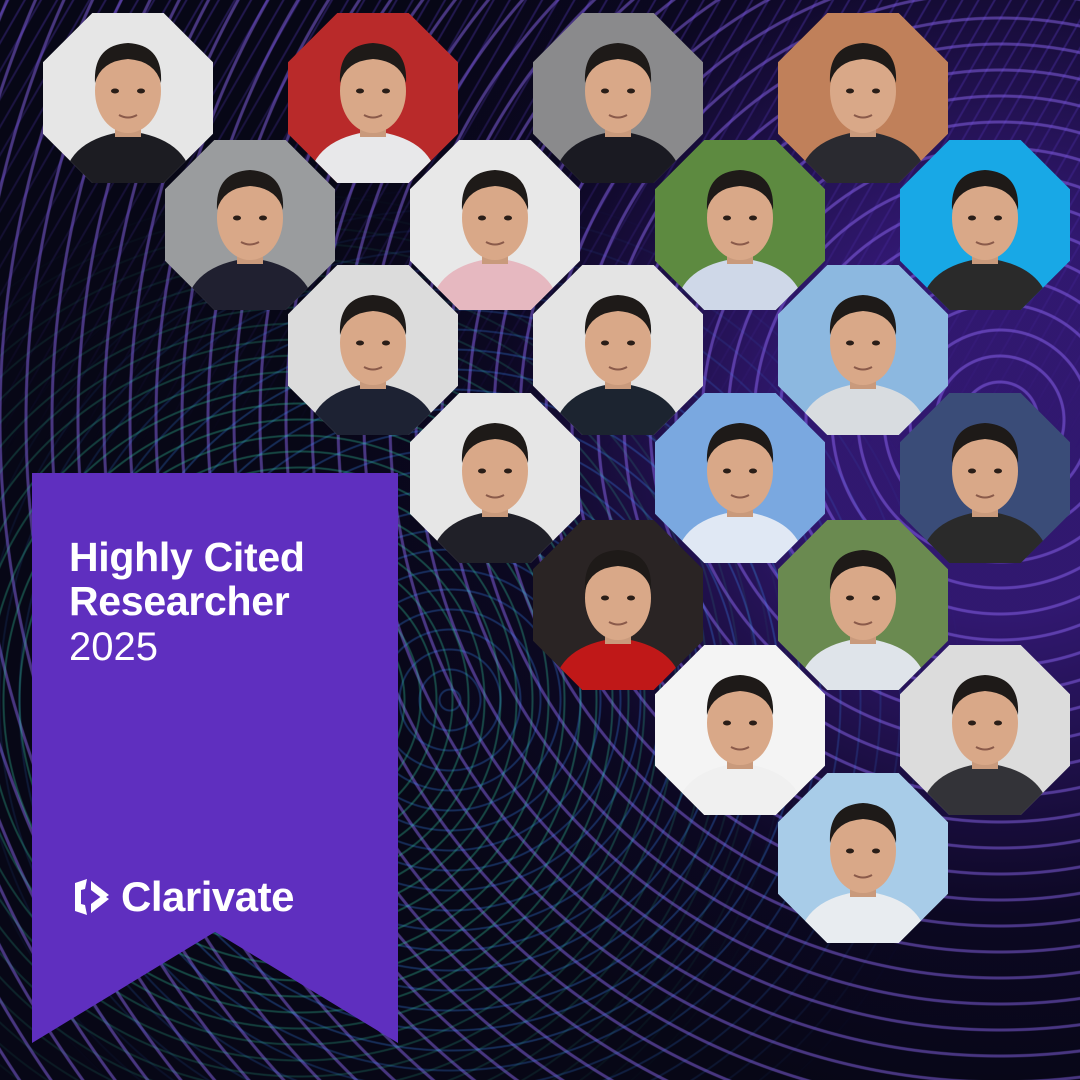 This screenshot has height=1080, width=1080. Describe the element at coordinates (179, 601) in the screenshot. I see `badge-title-line2: Researcher` at that location.